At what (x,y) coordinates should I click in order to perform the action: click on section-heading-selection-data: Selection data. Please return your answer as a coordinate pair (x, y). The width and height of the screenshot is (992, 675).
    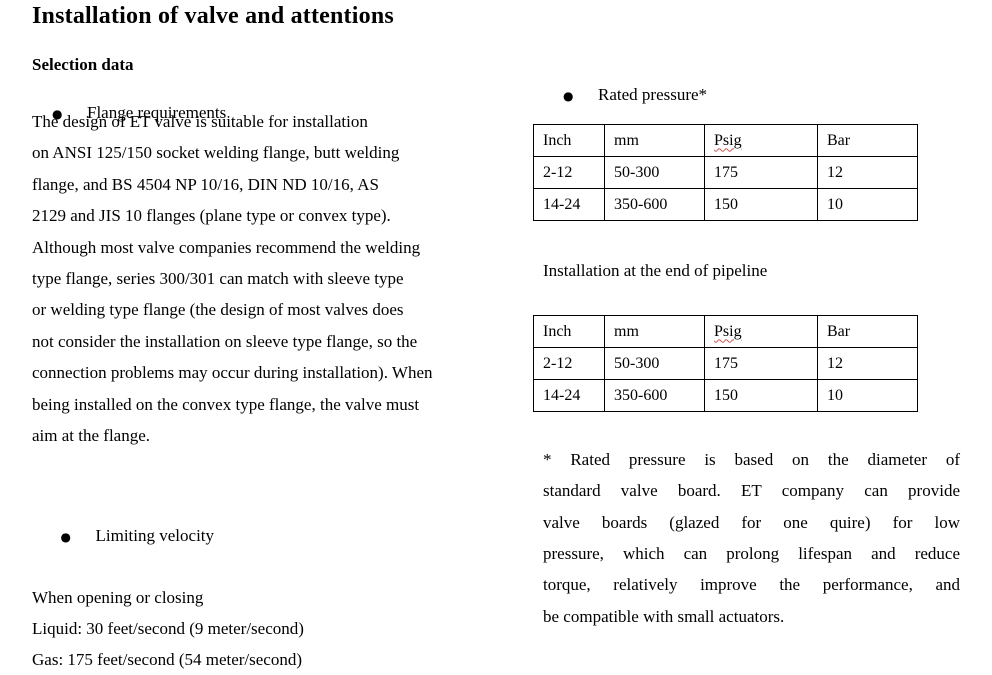
    Looking at the image, I should click on (83, 64).